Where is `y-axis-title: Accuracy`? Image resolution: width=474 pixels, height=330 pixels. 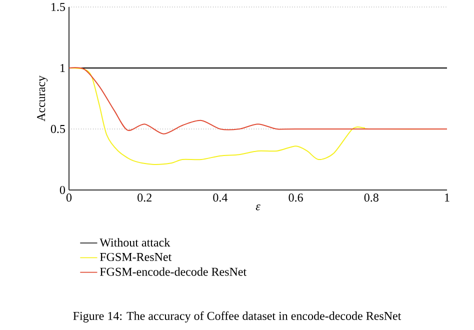 y-axis-title: Accuracy is located at coordinates (42, 99).